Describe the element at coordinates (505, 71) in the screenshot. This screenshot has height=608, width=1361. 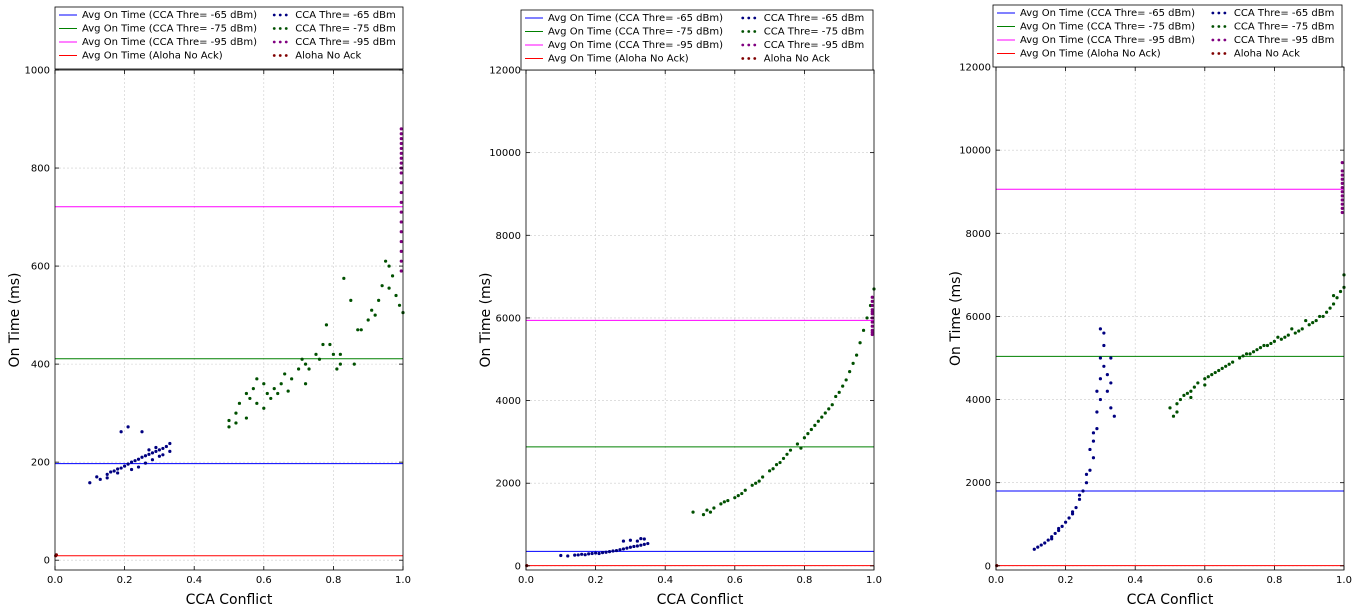
I see `y-tick-label: 12000` at that location.